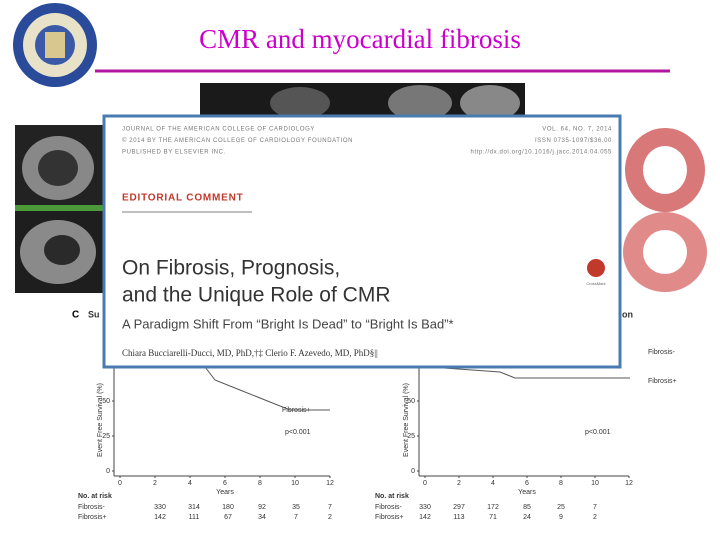 Image resolution: width=720 pixels, height=540 pixels. Describe the element at coordinates (561, 507) in the screenshot. I see `risk-value: 25` at that location.